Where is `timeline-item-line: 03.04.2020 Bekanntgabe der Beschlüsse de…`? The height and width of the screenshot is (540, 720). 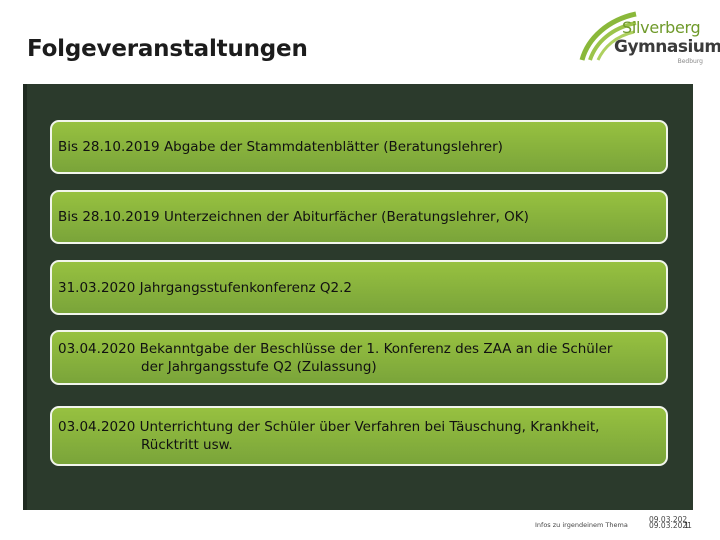
timeline-item-line: 03.04.2020 Bekanntgabe der Beschlüsse de… is located at coordinates (362, 349).